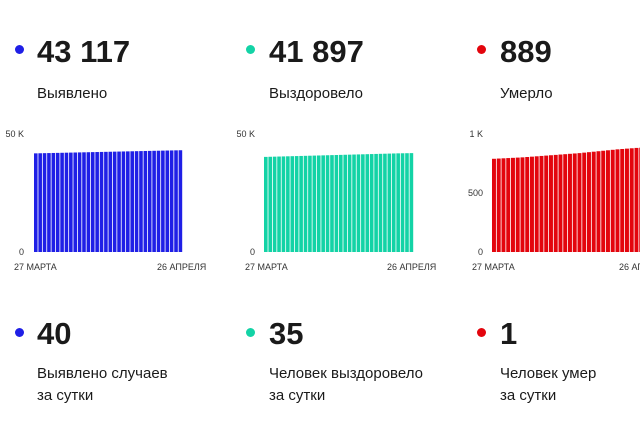 The height and width of the screenshot is (427, 640). What do you see at coordinates (412, 267) in the screenshot?
I see `recovered-x-end-label: 26 АПРЕЛЯ` at bounding box center [412, 267].